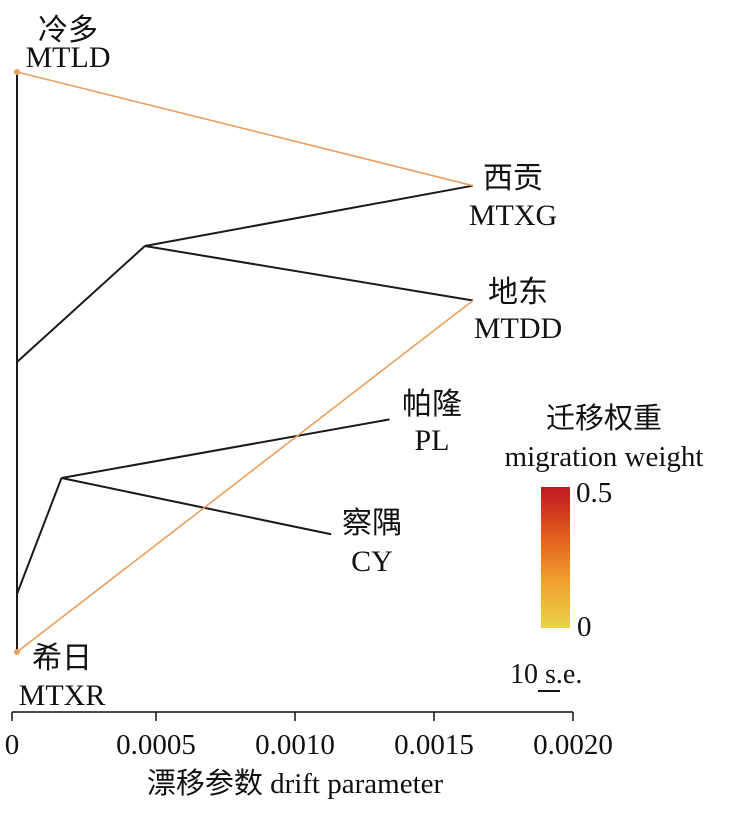 This screenshot has height=818, width=732. Describe the element at coordinates (518, 292) in the screenshot. I see `leaf-name-cn-MTDD: 地东` at that location.